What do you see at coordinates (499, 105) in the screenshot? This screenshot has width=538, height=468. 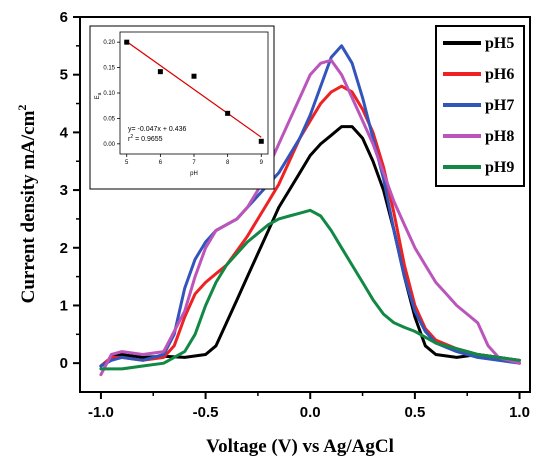 I see `legend-label-ph7: pH7` at bounding box center [499, 105].